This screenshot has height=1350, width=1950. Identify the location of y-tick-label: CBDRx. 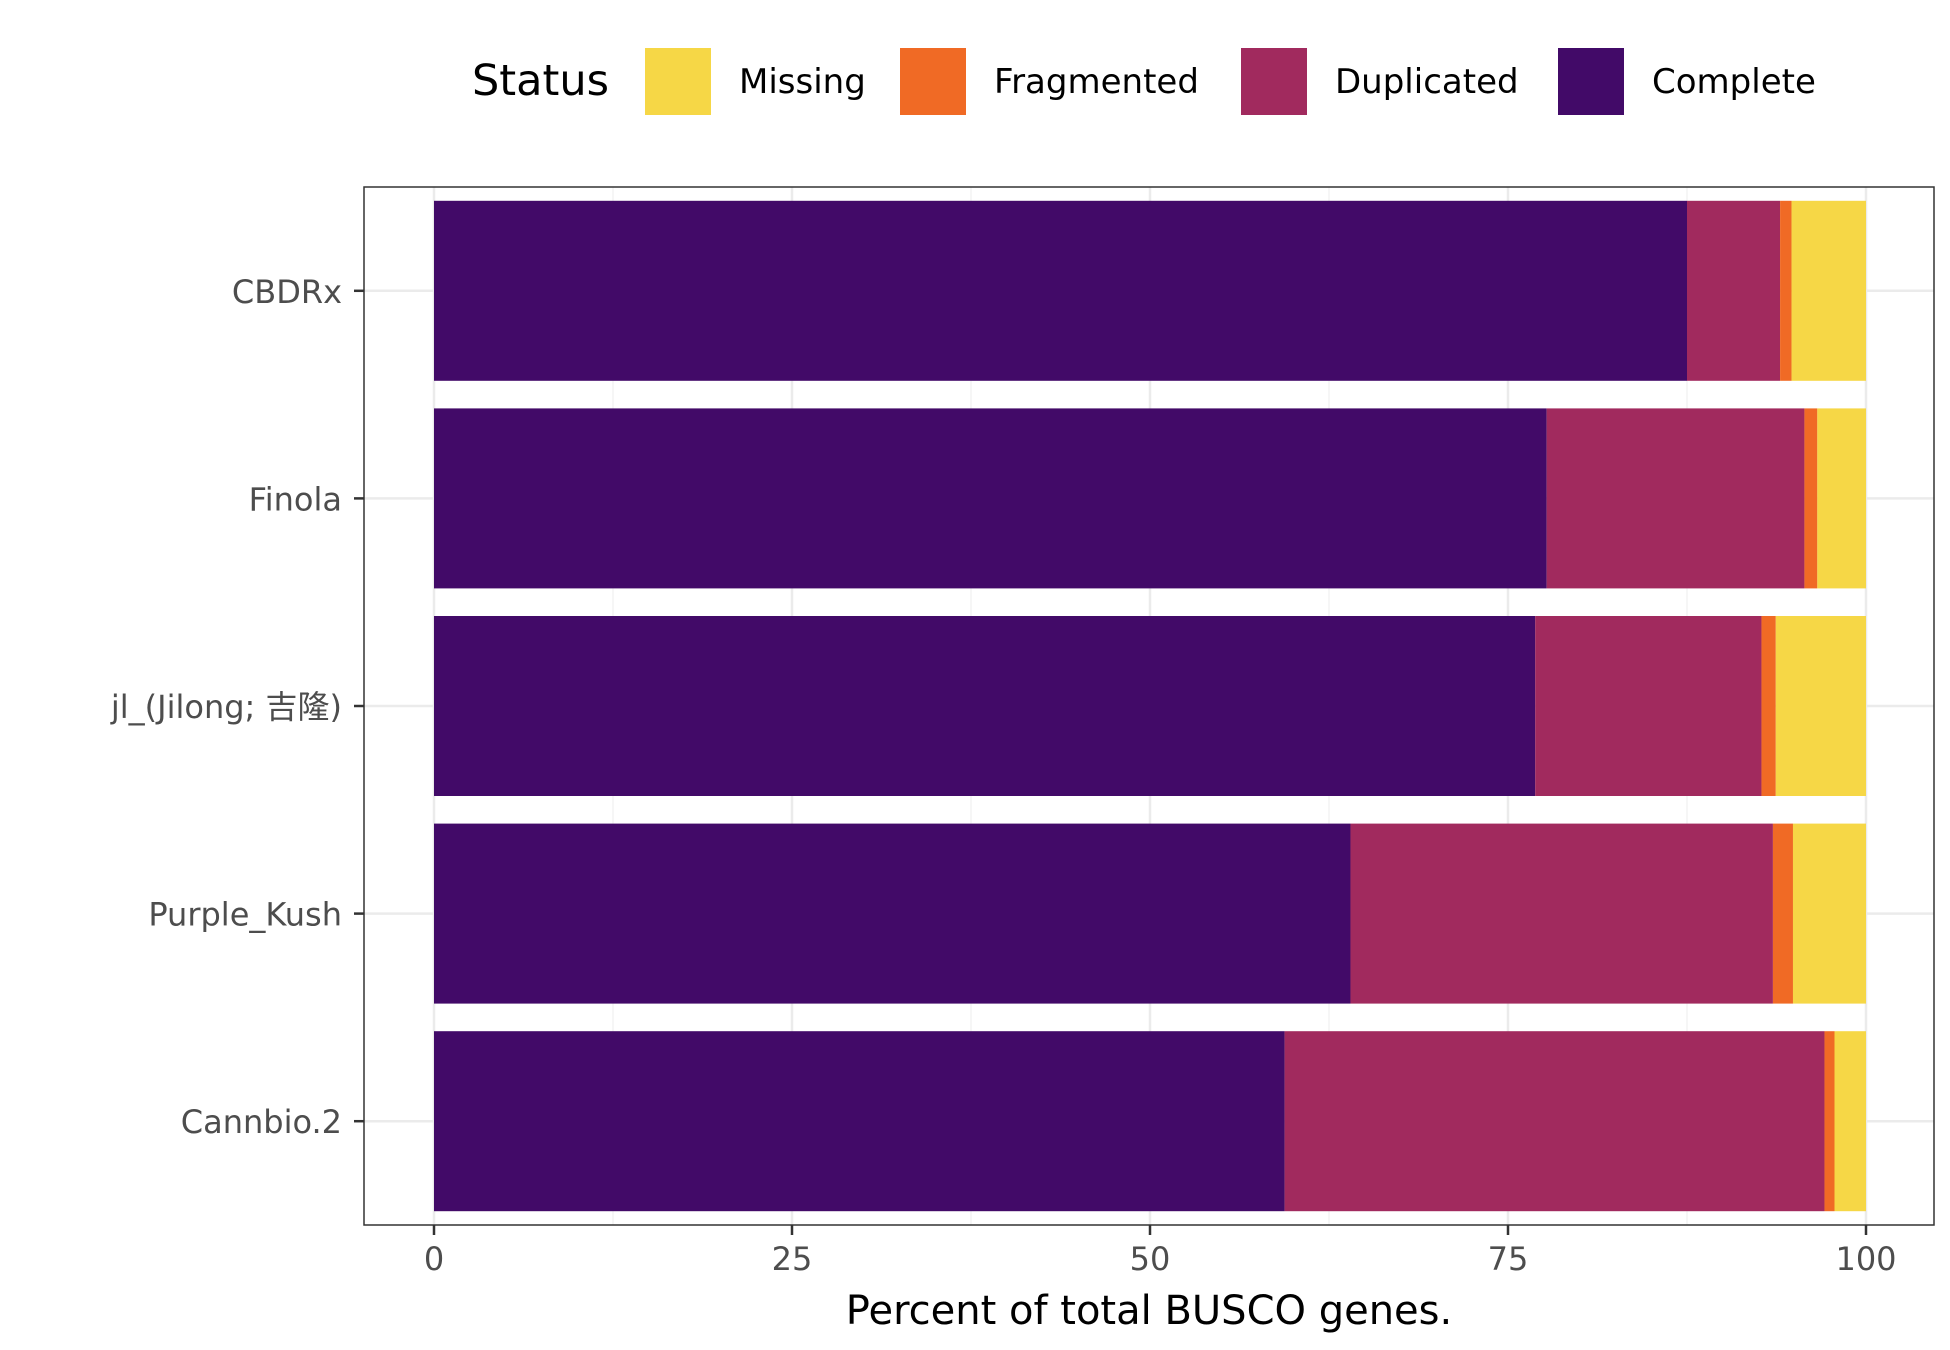
(287, 292).